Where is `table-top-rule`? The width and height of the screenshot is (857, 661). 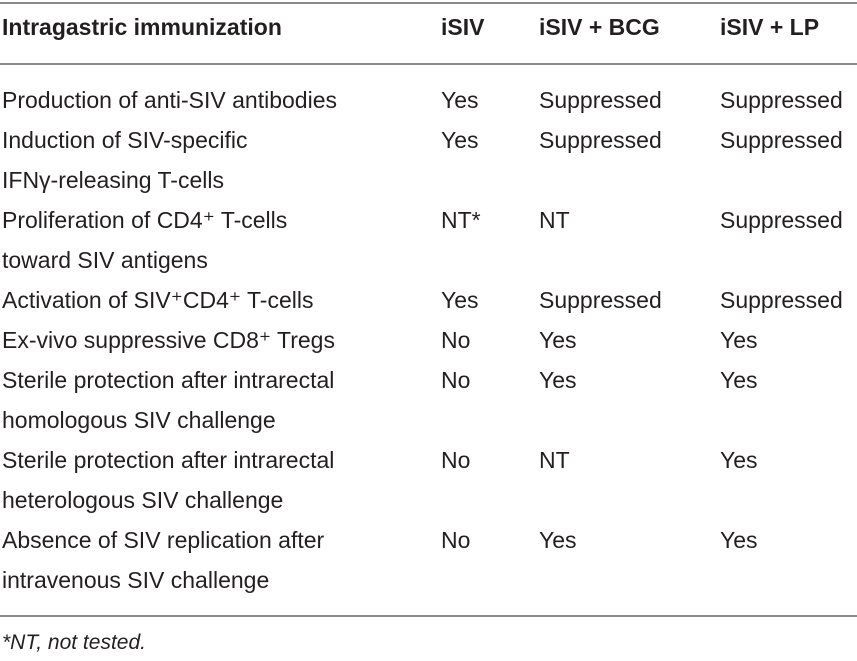 table-top-rule is located at coordinates (428, 3).